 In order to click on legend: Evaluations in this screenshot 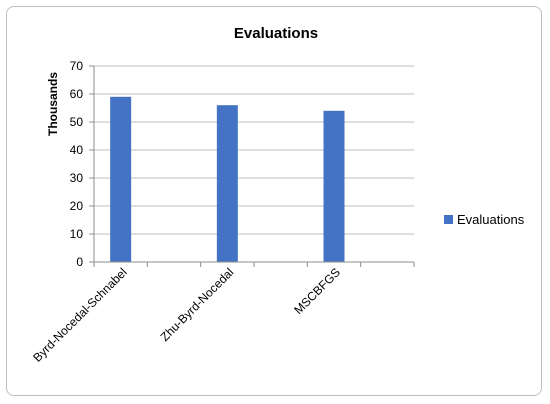, I will do `click(484, 219)`.